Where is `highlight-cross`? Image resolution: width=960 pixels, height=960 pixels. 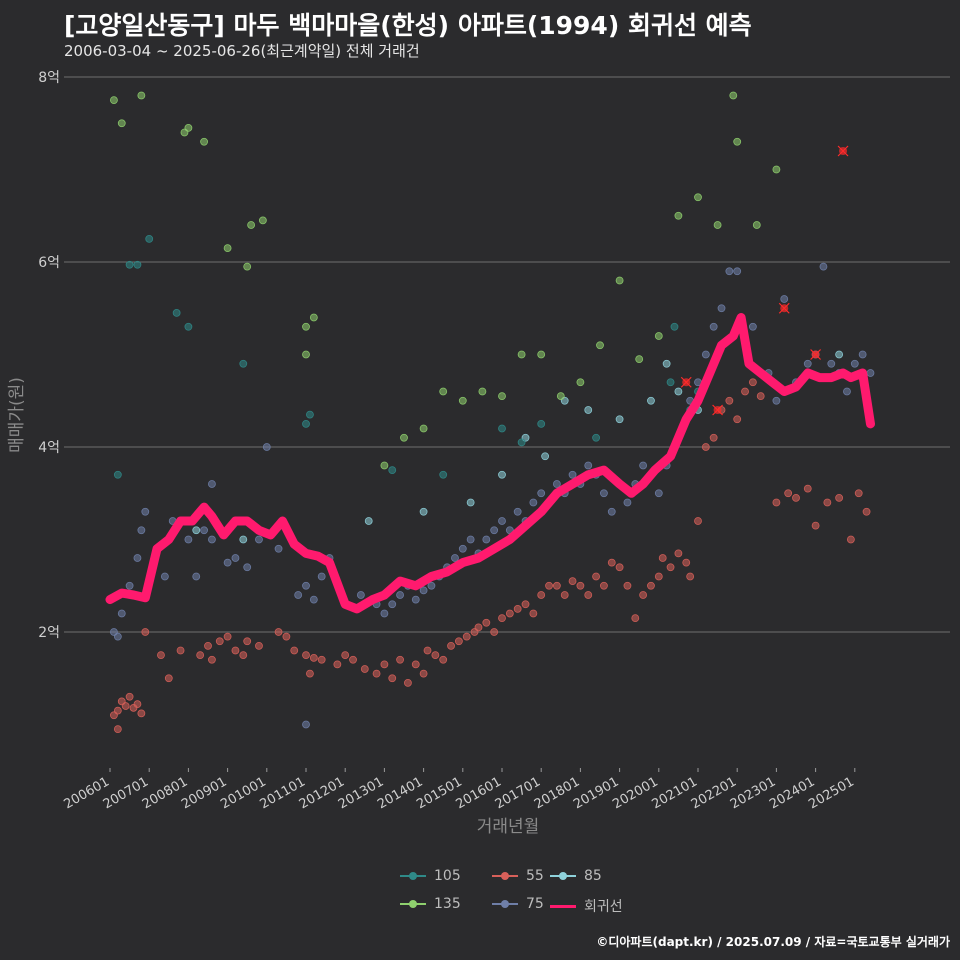 highlight-cross is located at coordinates (816, 354).